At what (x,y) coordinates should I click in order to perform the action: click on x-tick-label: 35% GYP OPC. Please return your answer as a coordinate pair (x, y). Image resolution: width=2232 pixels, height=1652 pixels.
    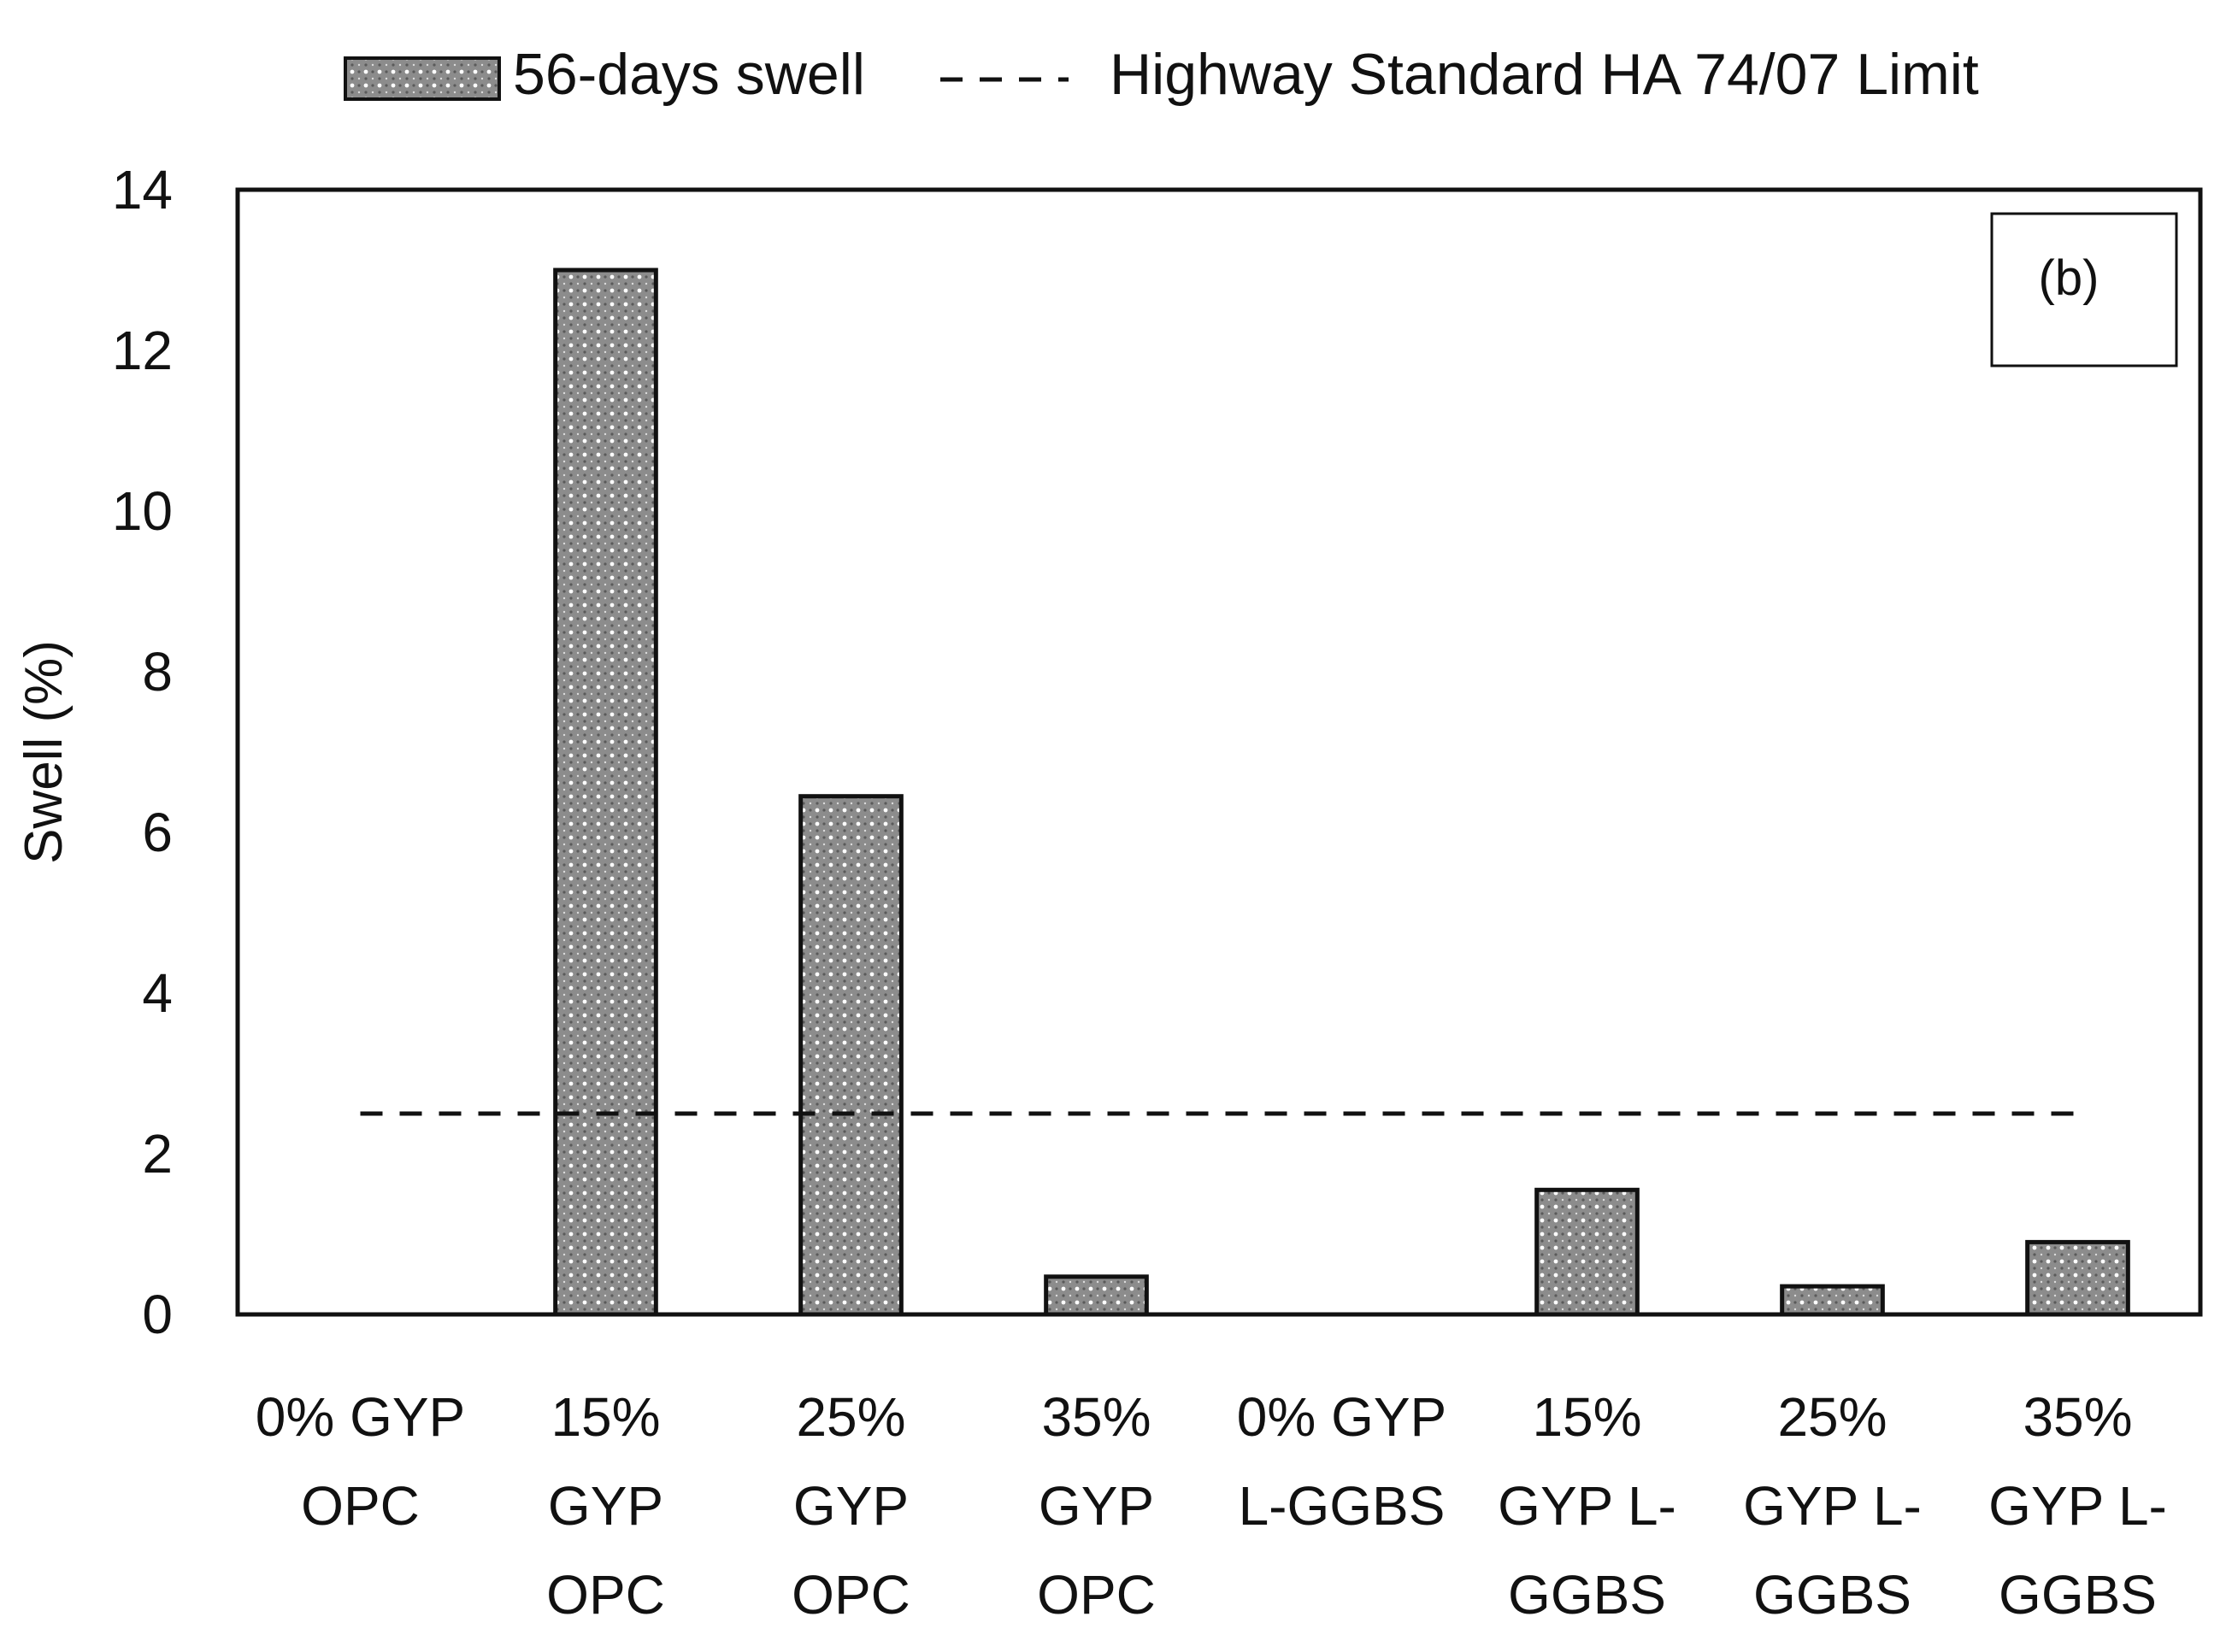
    Looking at the image, I should click on (1096, 1506).